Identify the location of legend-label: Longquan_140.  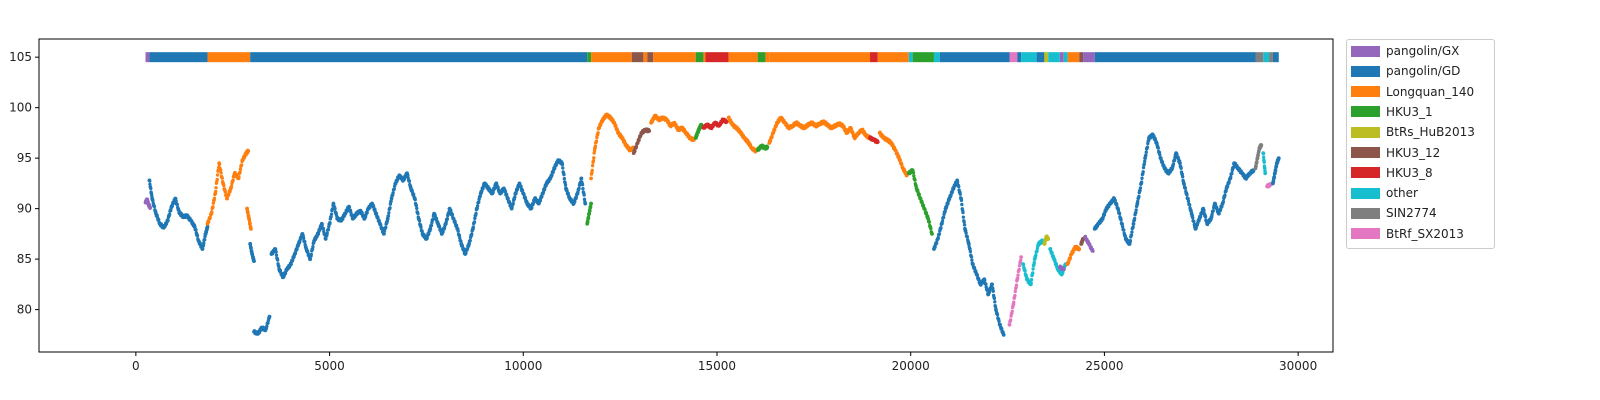
(1430, 91).